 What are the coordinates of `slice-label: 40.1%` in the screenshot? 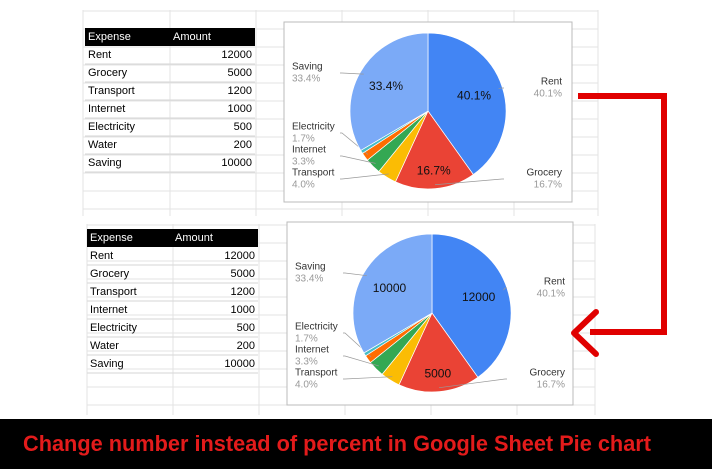 It's located at (474, 95).